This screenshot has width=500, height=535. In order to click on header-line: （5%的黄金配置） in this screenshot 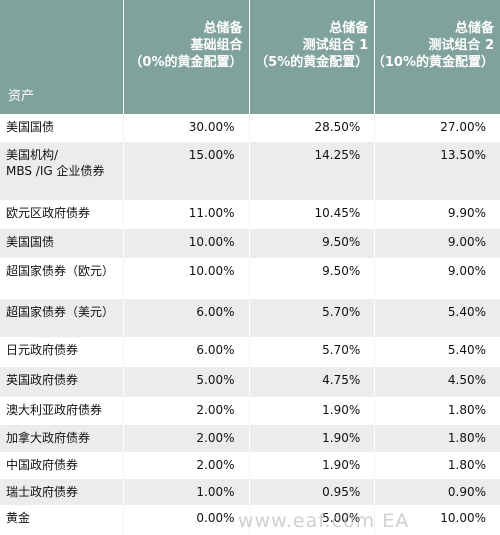, I will do `click(312, 62)`.